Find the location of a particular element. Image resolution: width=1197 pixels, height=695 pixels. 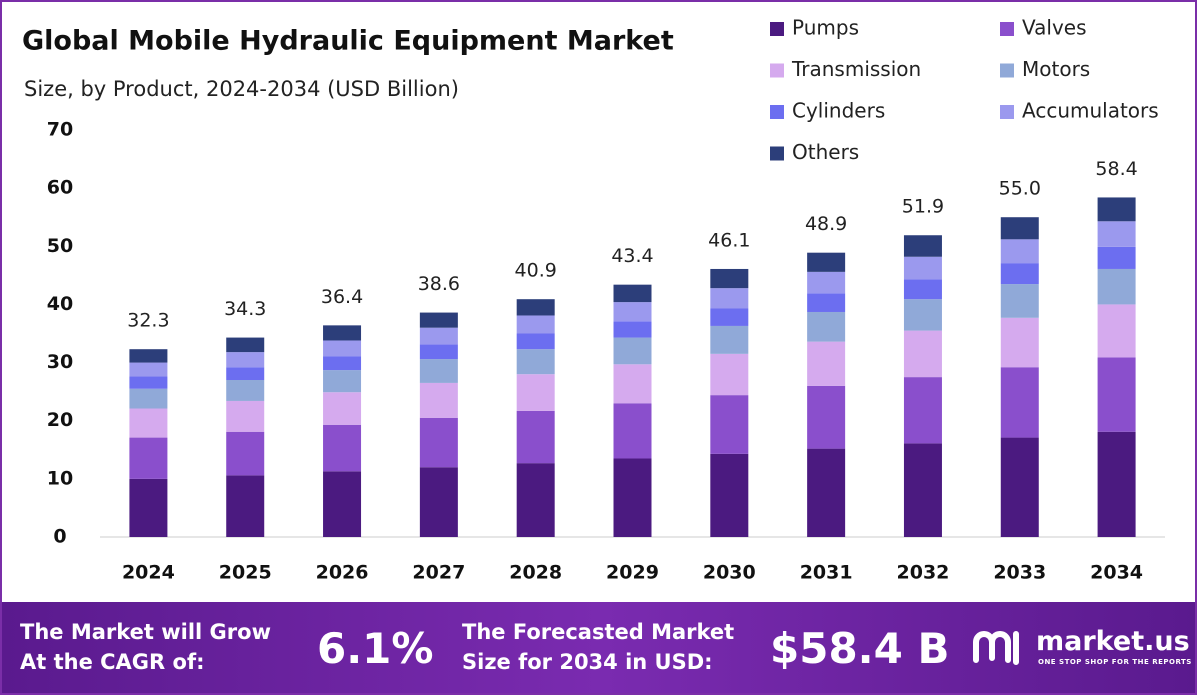

total-label: 51.9 is located at coordinates (923, 207).